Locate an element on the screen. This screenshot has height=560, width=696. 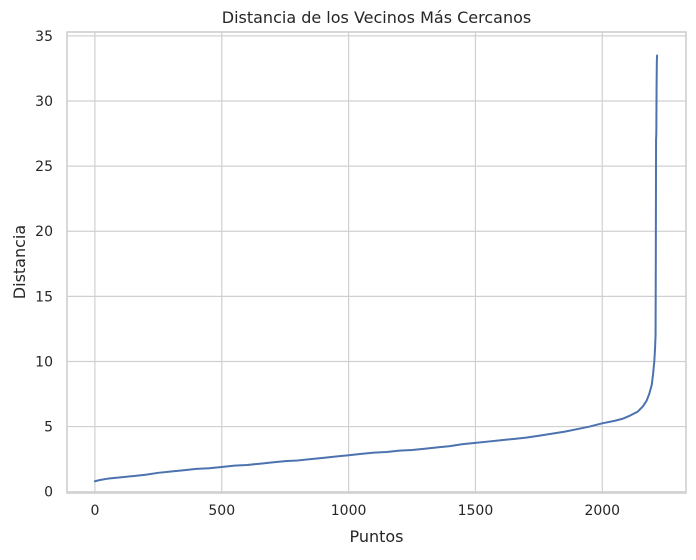
x-axis-label: Puntos is located at coordinates (376, 536).